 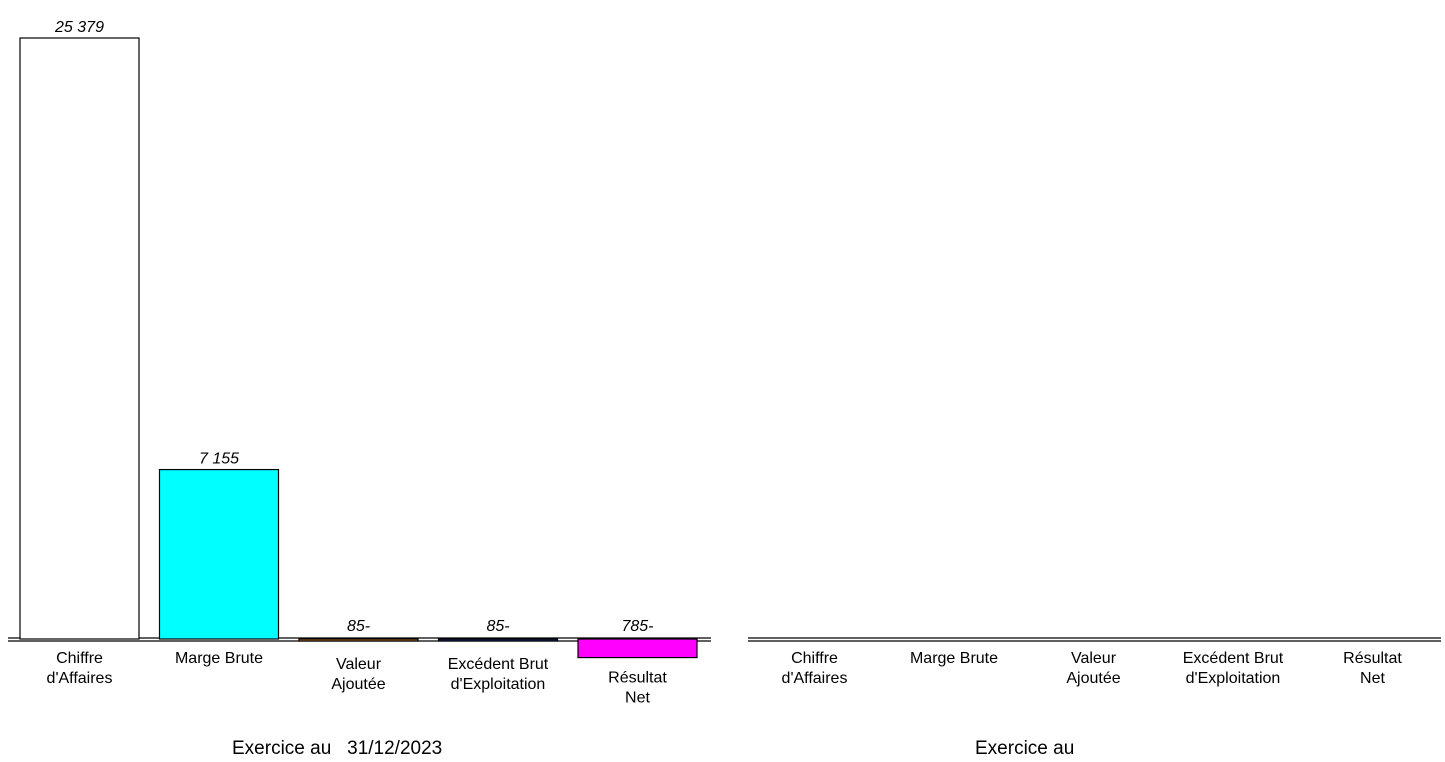 I want to click on data-label: 785-, so click(x=637, y=626).